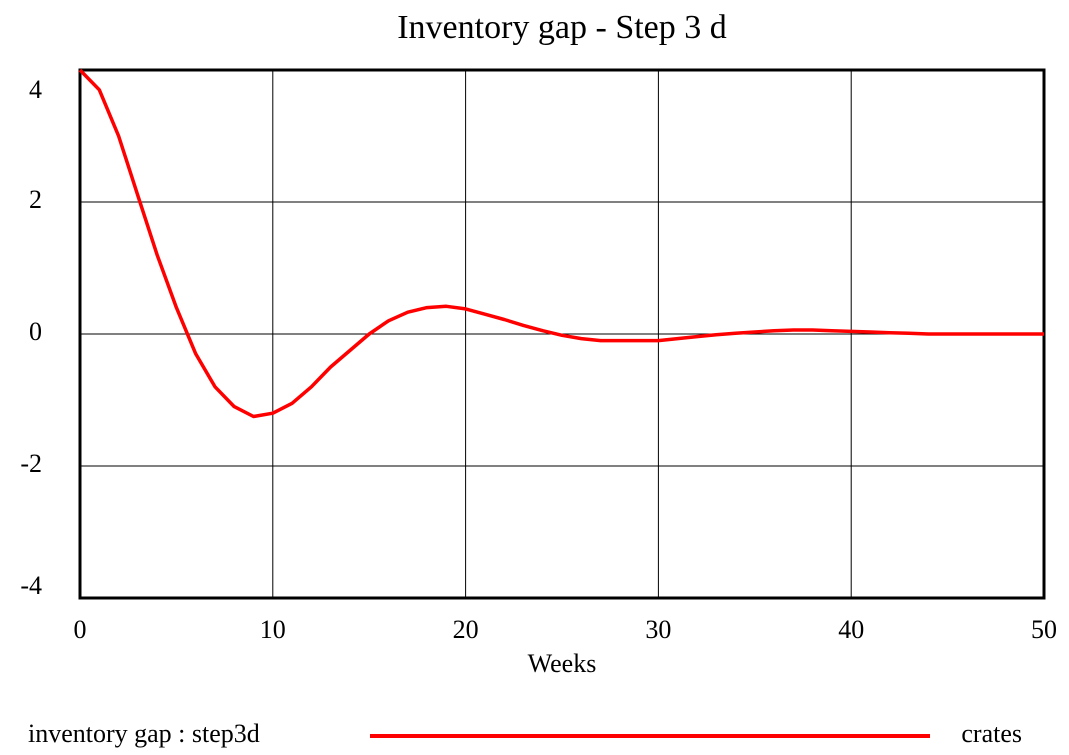 The image size is (1069, 755). What do you see at coordinates (35, 199) in the screenshot?
I see `y-tick-label: 2` at bounding box center [35, 199].